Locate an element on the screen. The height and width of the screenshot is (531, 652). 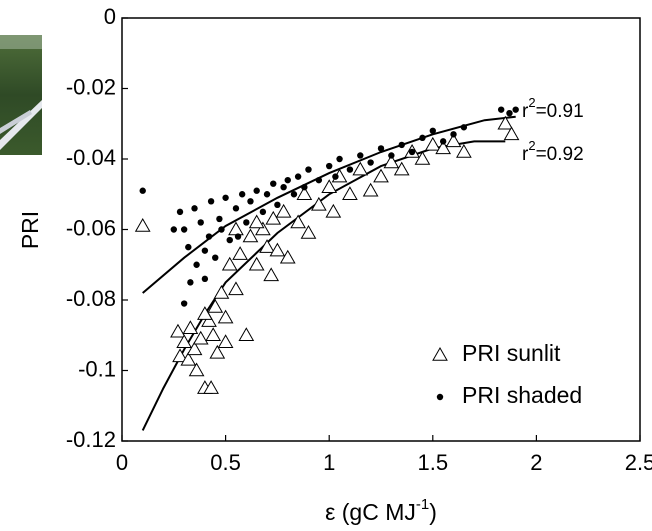
y-tick-label: 0 is located at coordinates (110, 16).